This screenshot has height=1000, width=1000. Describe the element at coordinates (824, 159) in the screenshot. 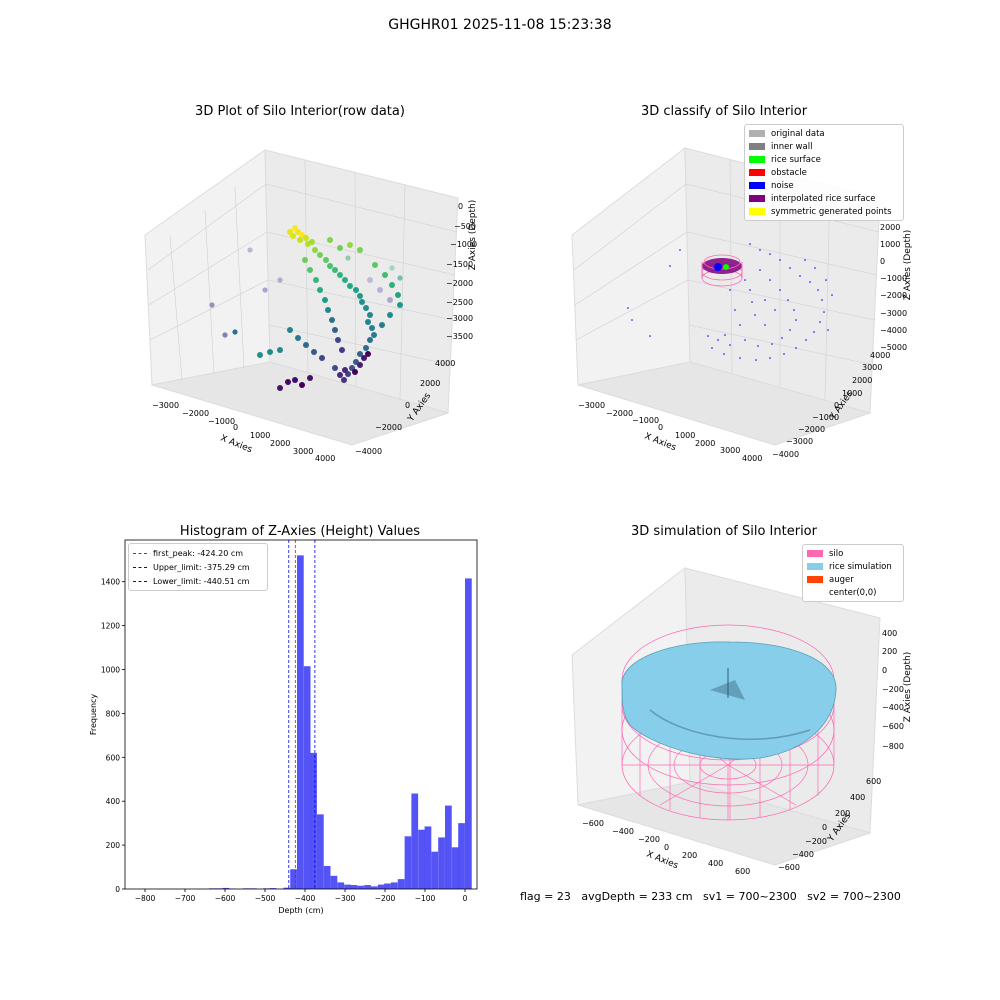

I see `legend-entry: rice surface` at that location.